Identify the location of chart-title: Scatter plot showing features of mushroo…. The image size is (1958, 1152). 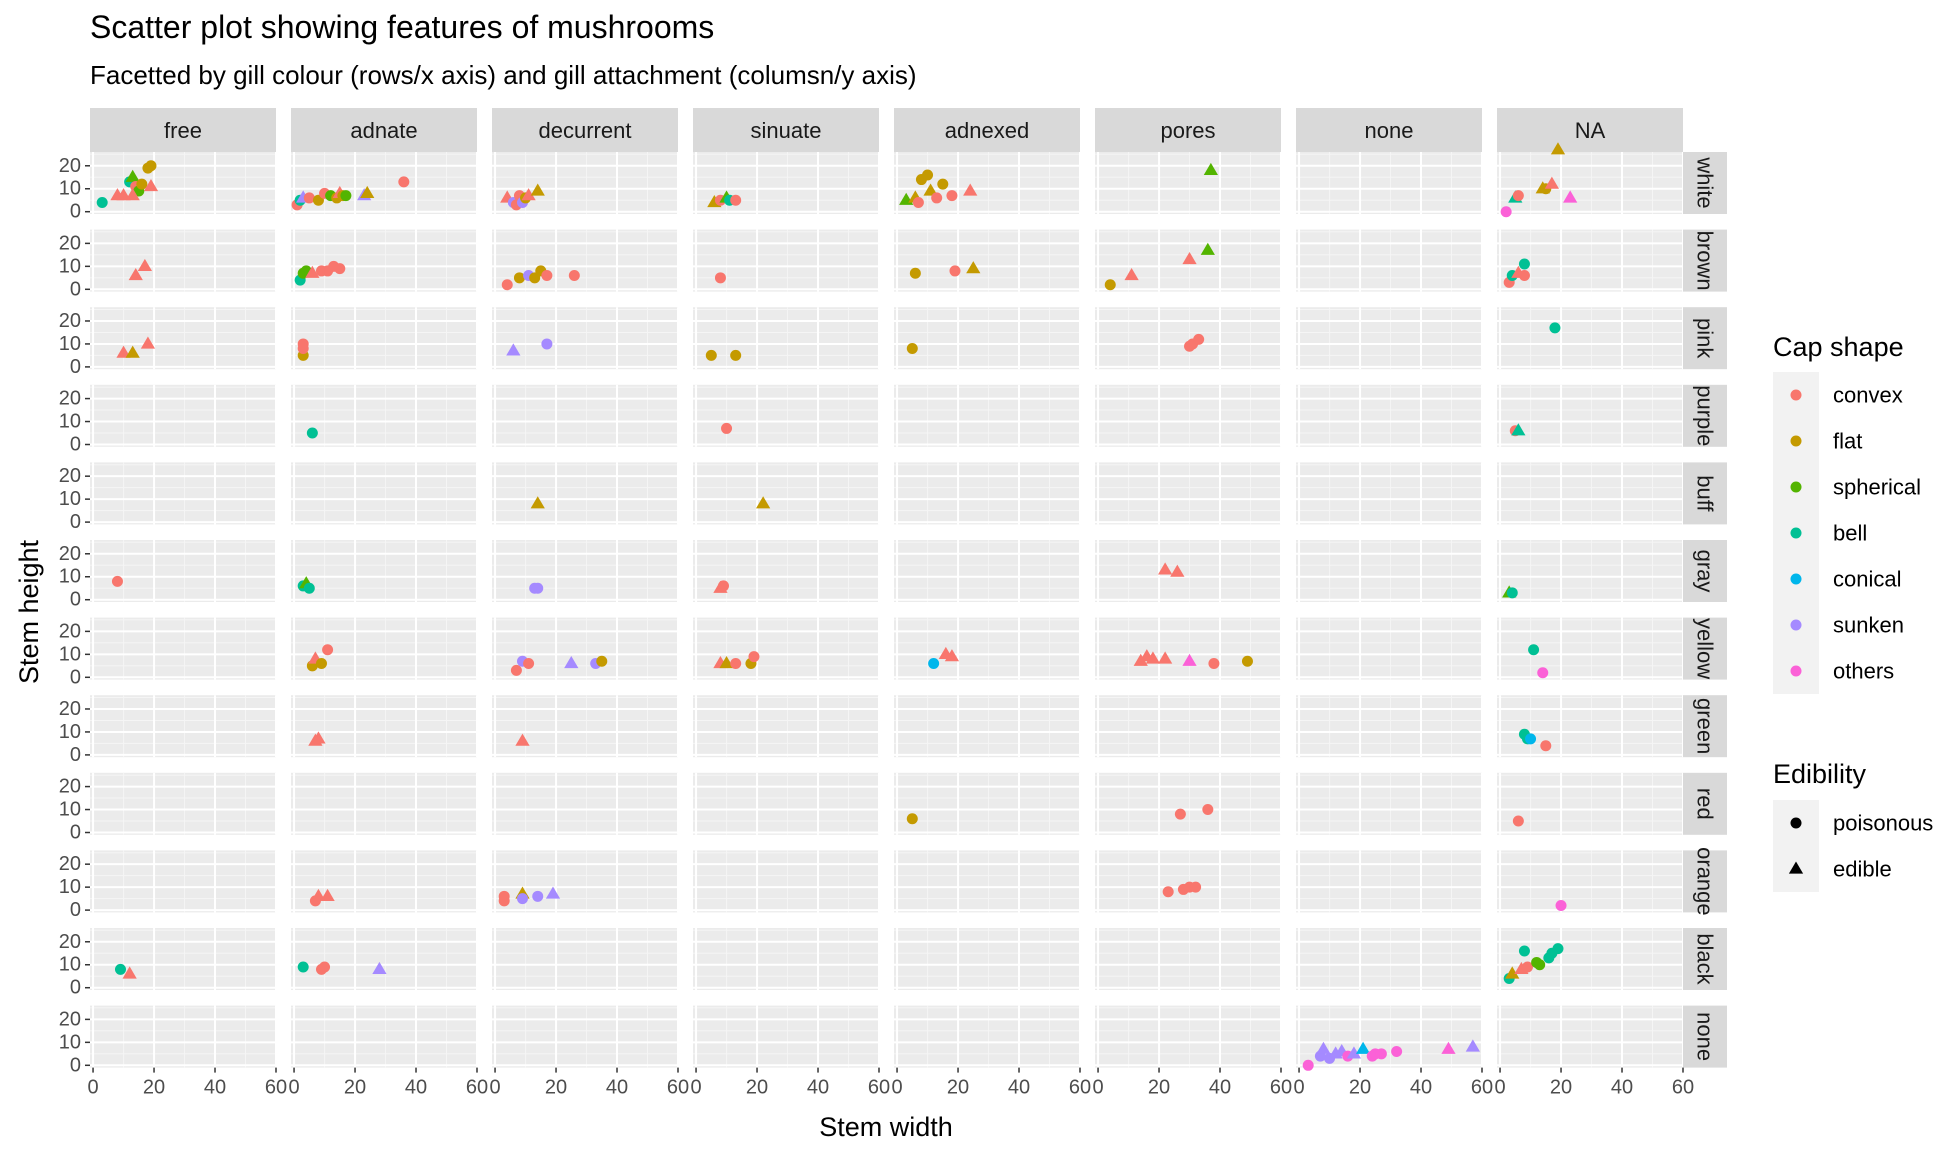
(402, 27).